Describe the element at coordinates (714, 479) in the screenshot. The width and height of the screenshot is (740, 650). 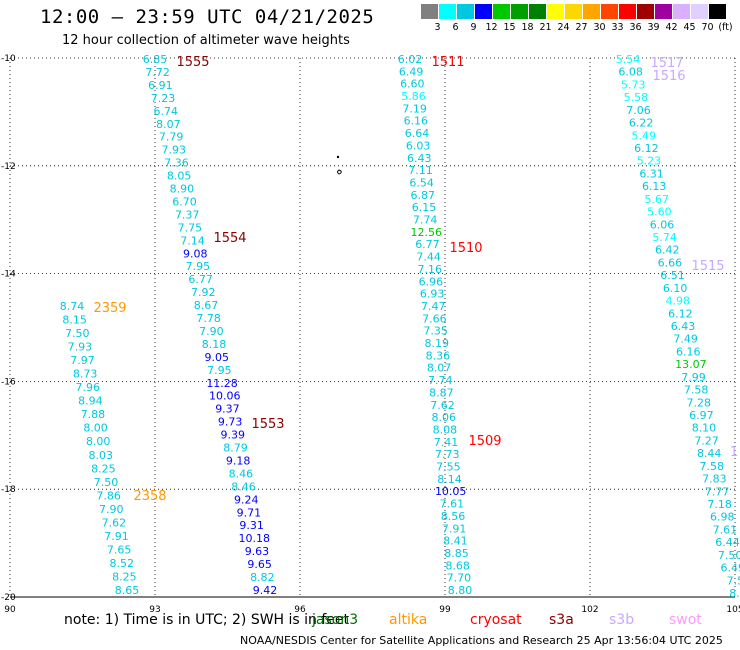
I see `wave-height-value: 7.83` at that location.